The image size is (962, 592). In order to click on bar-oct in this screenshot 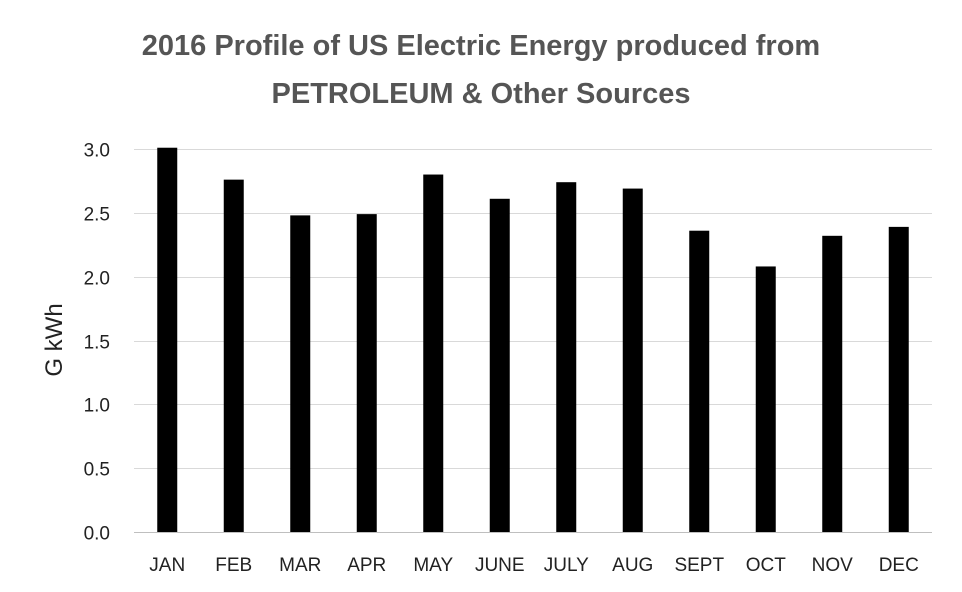, I will do `click(765, 399)`.